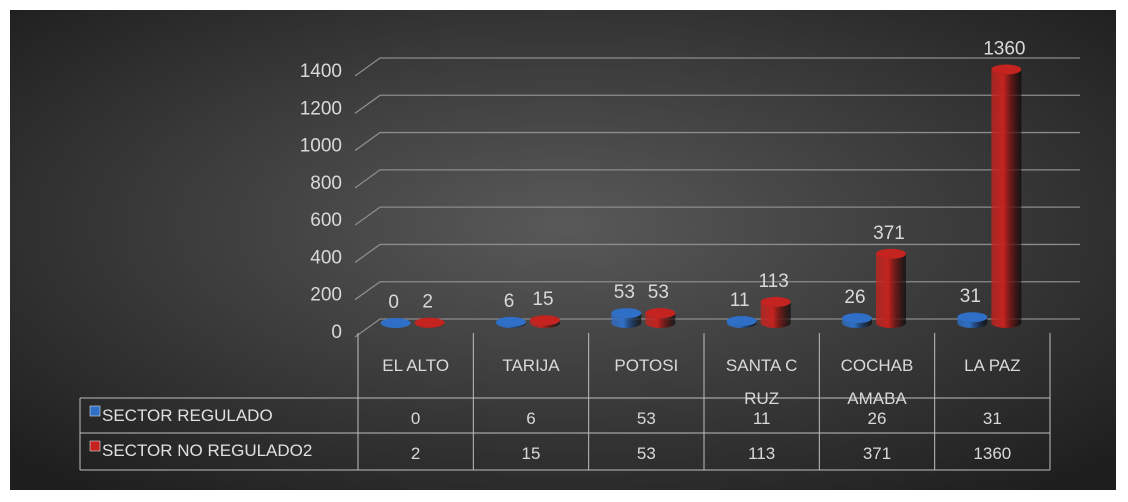 The height and width of the screenshot is (502, 1128). I want to click on table-value: 6, so click(531, 418).